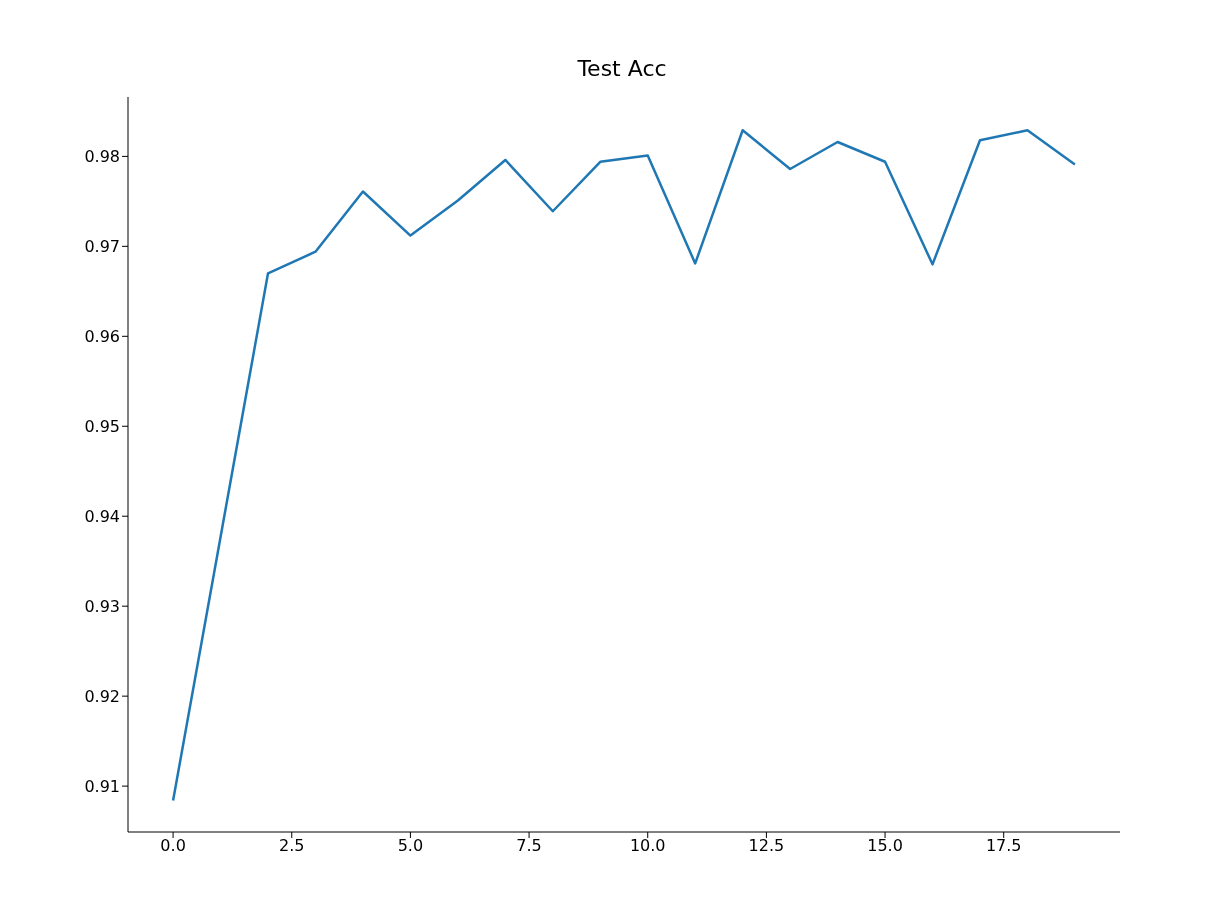 The width and height of the screenshot is (1212, 916). I want to click on y-tick-label: 0.96, so click(102, 336).